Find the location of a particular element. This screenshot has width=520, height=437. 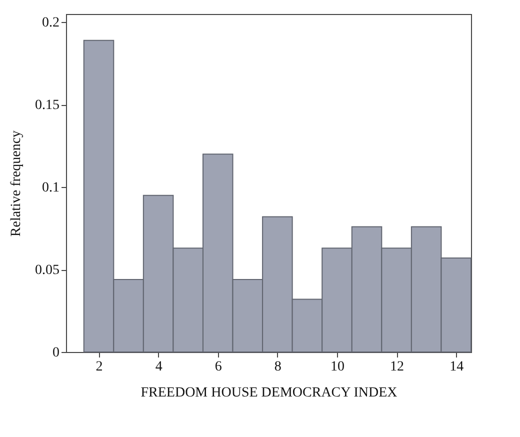

x-axis-title: FREEDOM HOUSE DEMOCRACY INDEX is located at coordinates (269, 393).